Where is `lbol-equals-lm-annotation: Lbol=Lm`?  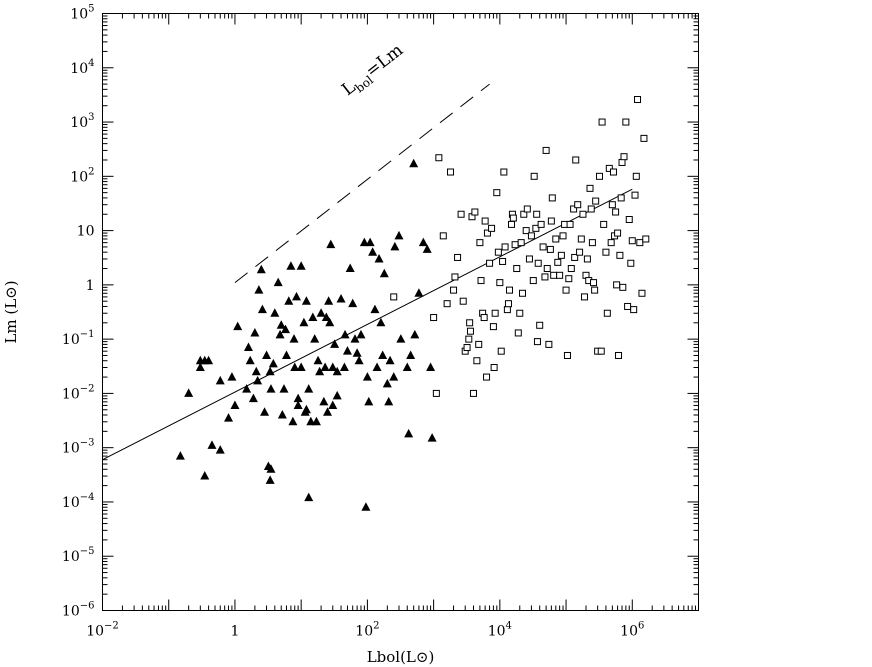 lbol-equals-lm-annotation: Lbol=Lm is located at coordinates (372, 70).